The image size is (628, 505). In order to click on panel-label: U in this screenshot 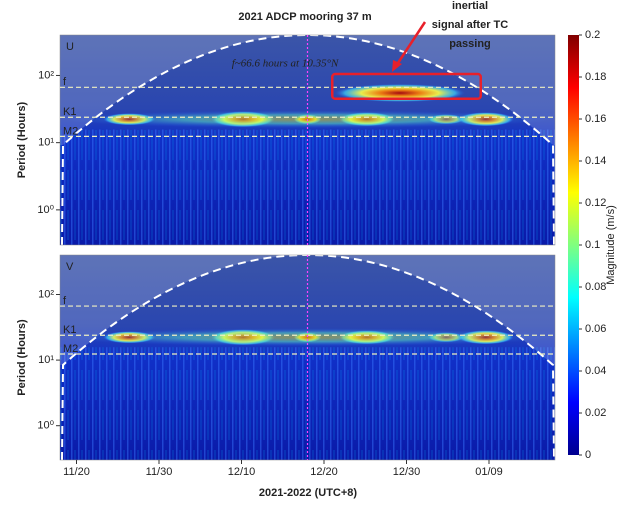, I will do `click(70, 47)`.